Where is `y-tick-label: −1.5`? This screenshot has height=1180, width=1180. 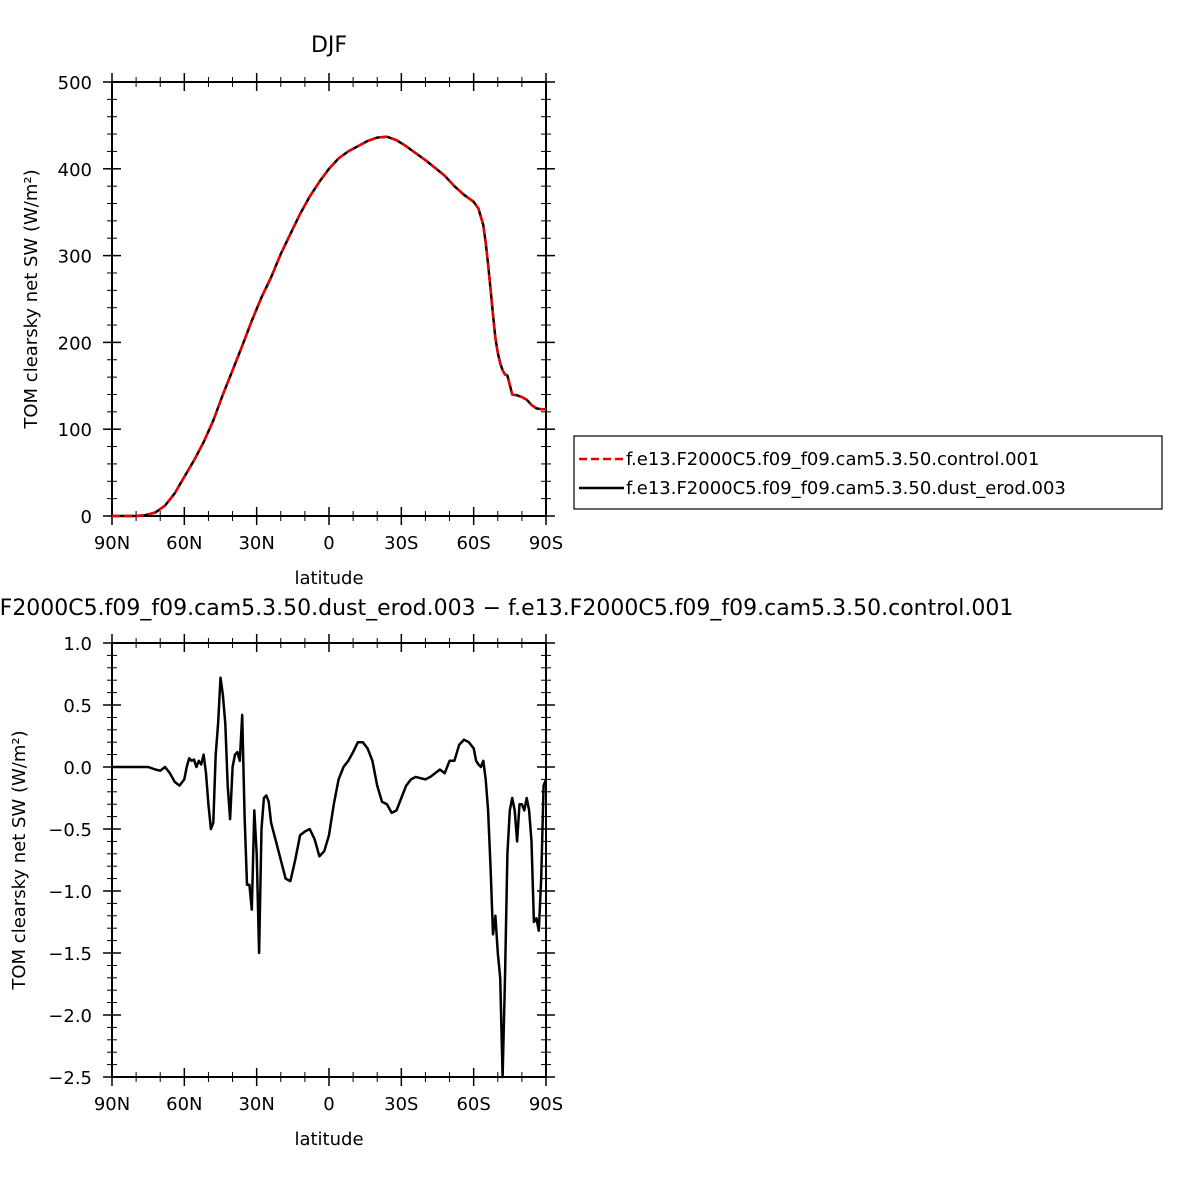
y-tick-label: −1.5 is located at coordinates (70, 954).